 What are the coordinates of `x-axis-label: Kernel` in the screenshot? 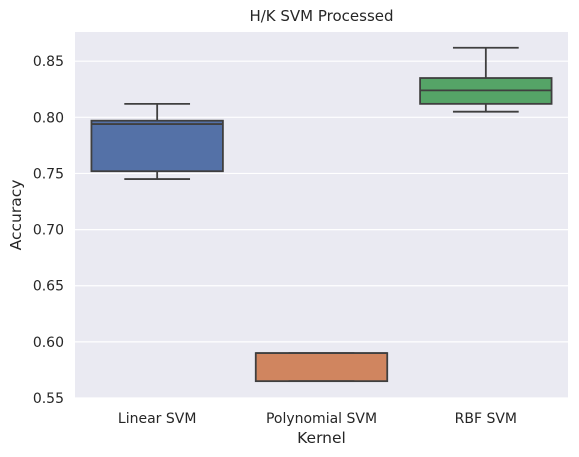 It's located at (321, 438).